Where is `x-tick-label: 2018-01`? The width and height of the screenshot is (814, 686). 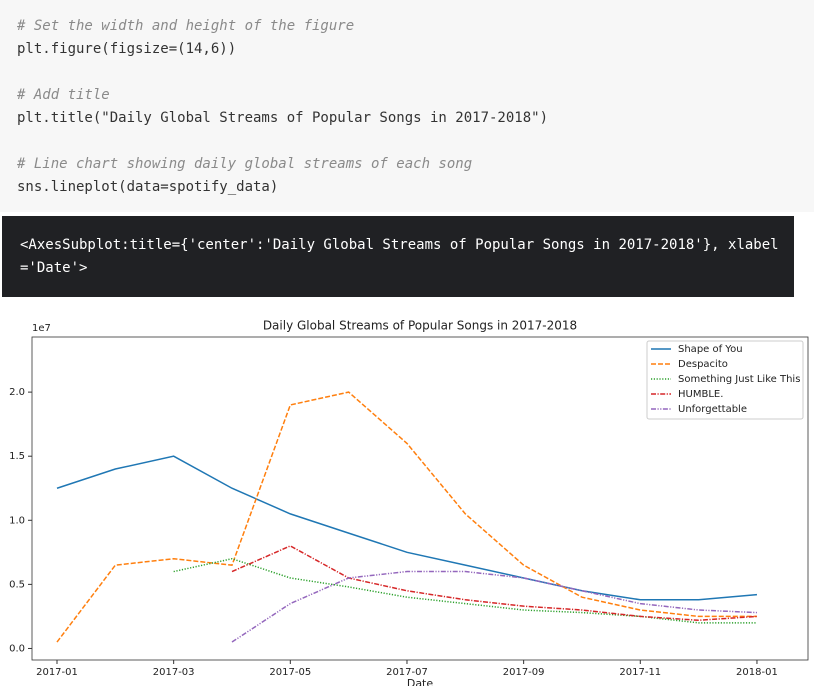
x-tick-label: 2018-01 is located at coordinates (757, 672).